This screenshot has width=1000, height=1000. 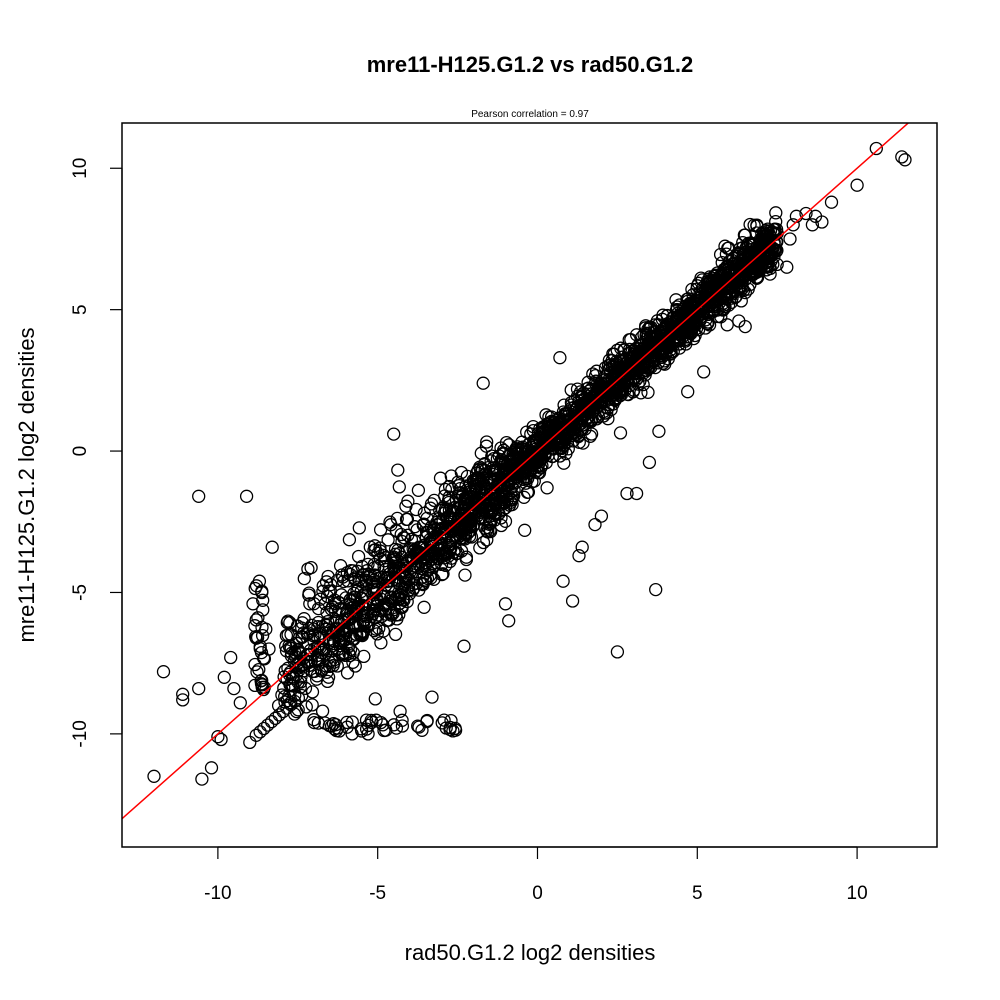 What do you see at coordinates (217, 893) in the screenshot?
I see `x-tick-label: -10` at bounding box center [217, 893].